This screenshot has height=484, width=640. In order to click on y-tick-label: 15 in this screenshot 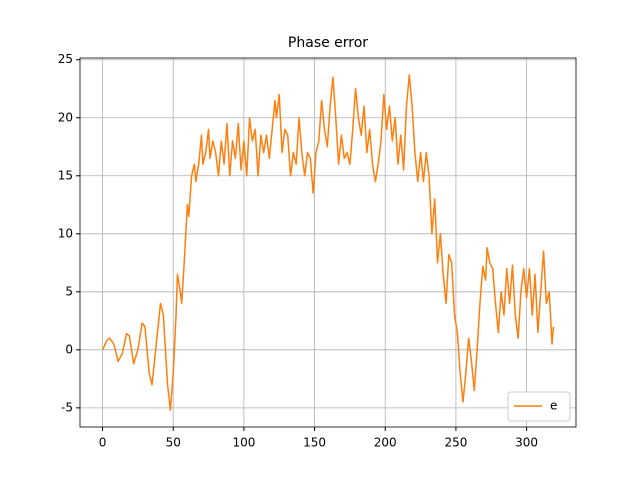, I will do `click(65, 175)`.